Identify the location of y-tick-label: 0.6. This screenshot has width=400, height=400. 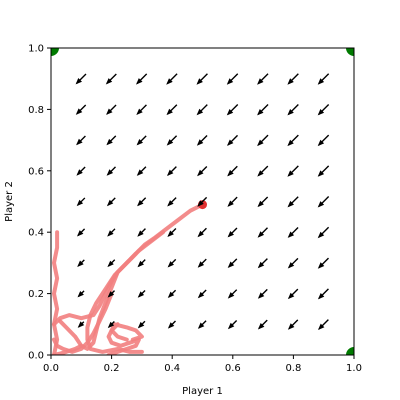
(36, 171).